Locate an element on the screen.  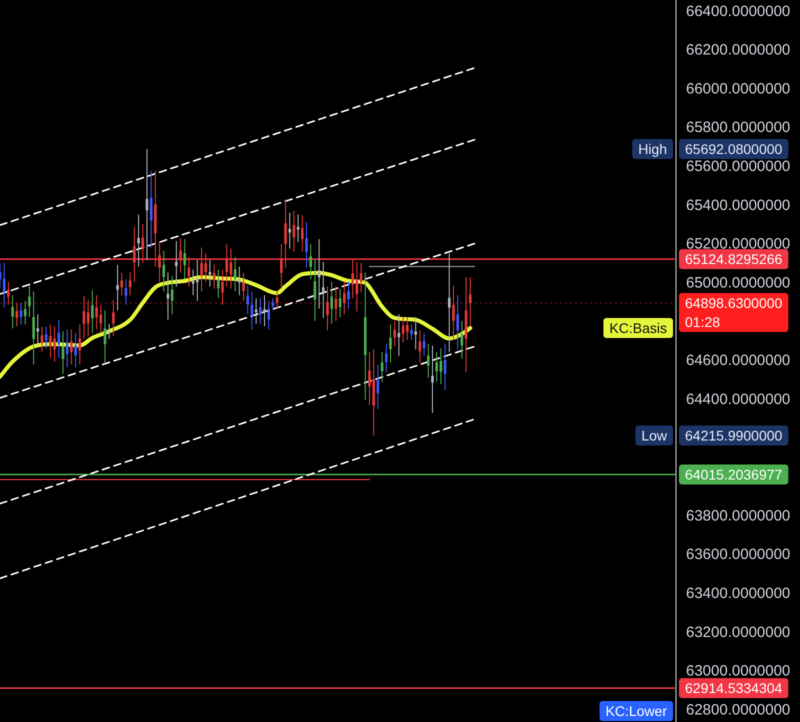
y-tick-label: 65600.0000000 is located at coordinates (738, 167).